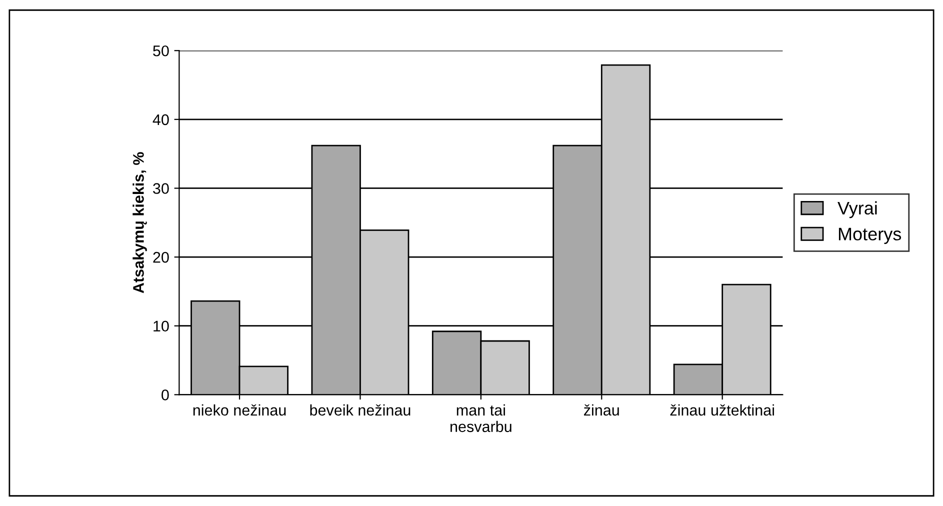  What do you see at coordinates (161, 326) in the screenshot?
I see `y-tick-label: 10` at bounding box center [161, 326].